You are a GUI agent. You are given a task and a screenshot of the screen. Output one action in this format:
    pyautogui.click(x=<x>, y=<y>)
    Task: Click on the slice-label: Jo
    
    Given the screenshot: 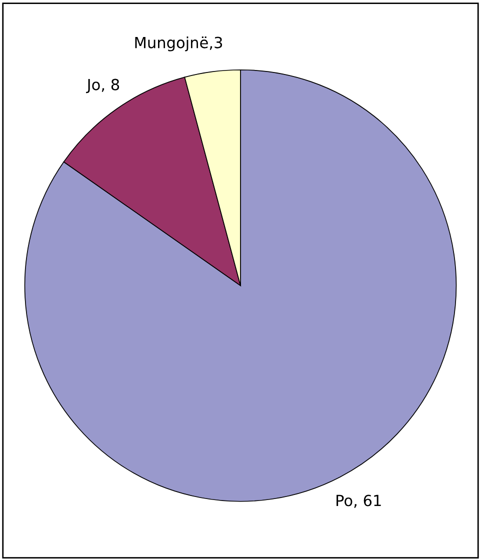 What is the action you would take?
    pyautogui.click(x=93, y=86)
    